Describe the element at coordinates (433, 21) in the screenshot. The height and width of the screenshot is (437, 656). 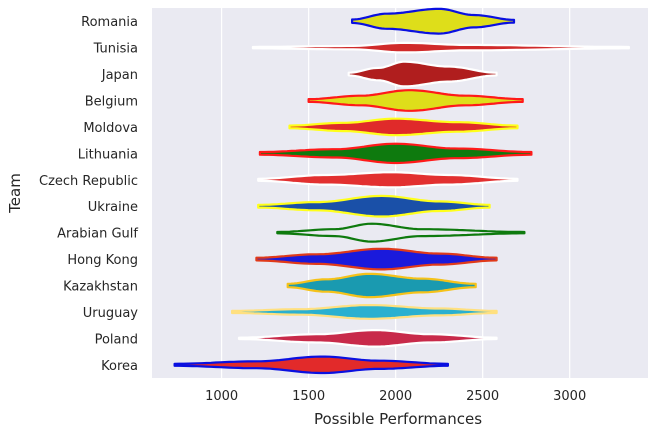
I see `violin-romania` at that location.